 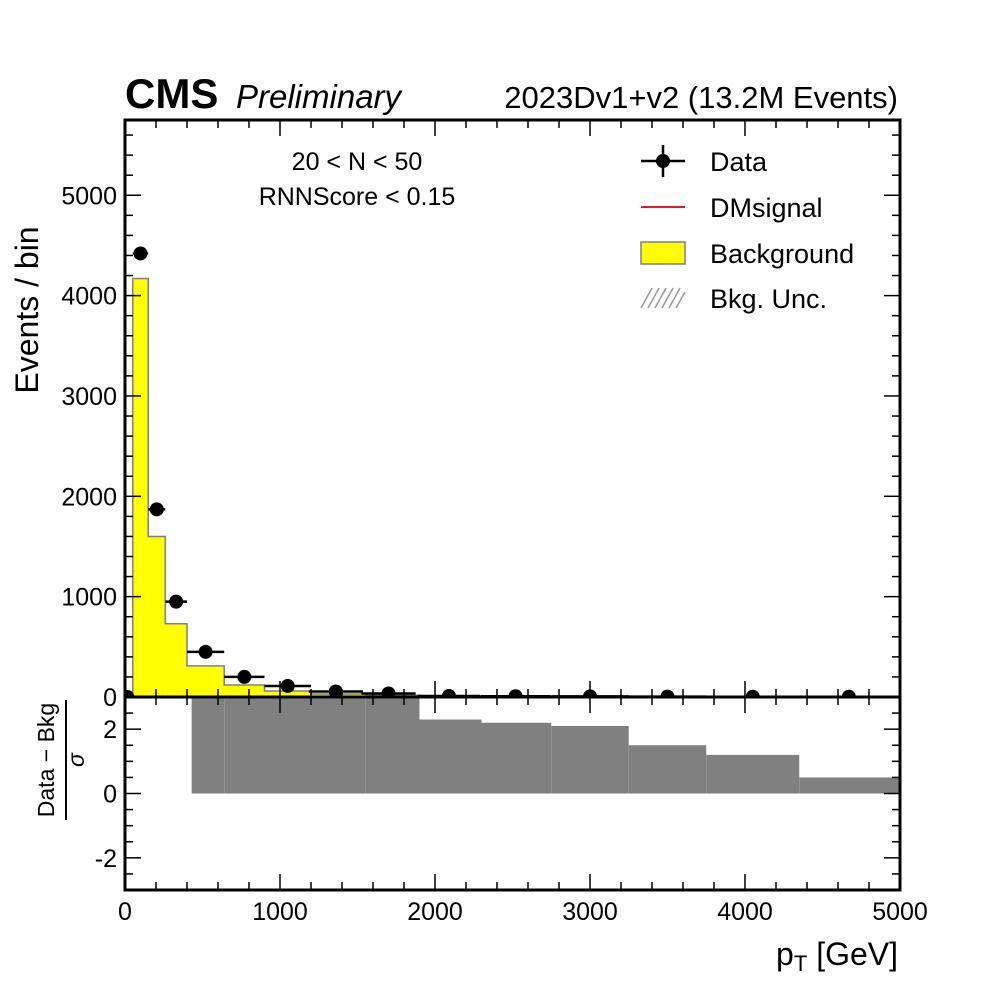 I want to click on legend-label-uncertainty: Bkg. Unc., so click(x=768, y=299).